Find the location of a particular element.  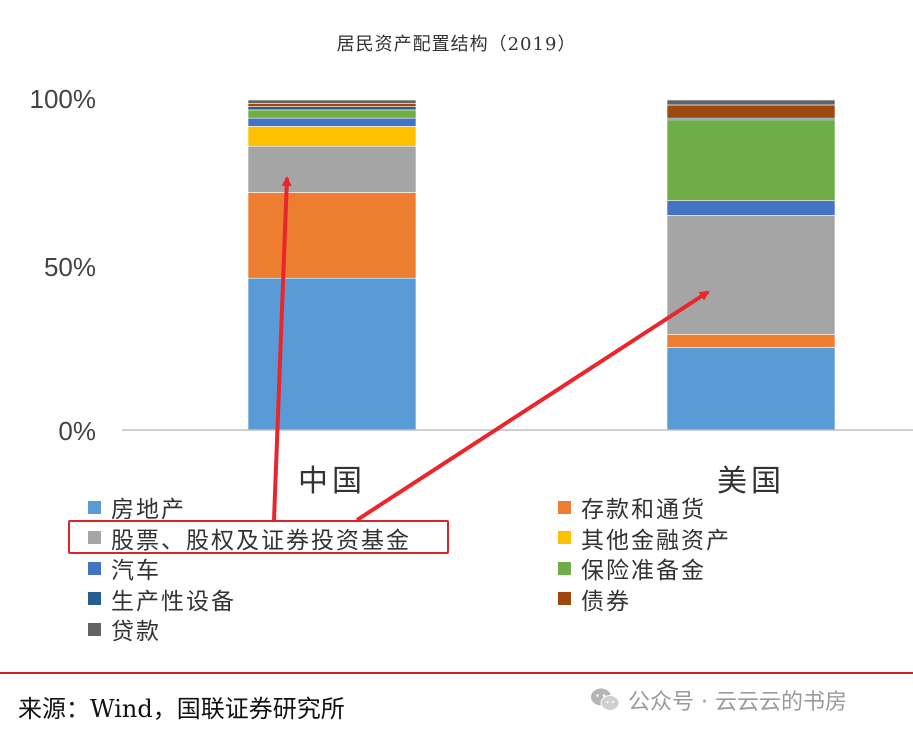

legend-label: 汽车 is located at coordinates (136, 571).